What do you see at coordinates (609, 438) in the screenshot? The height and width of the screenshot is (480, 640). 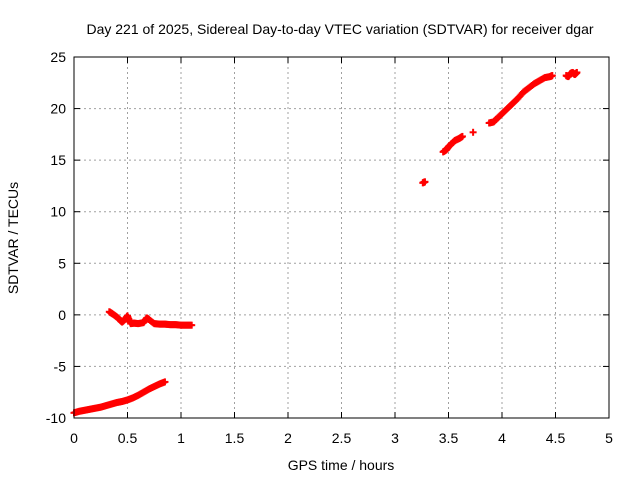 I see `x-tick-label: 5` at bounding box center [609, 438].